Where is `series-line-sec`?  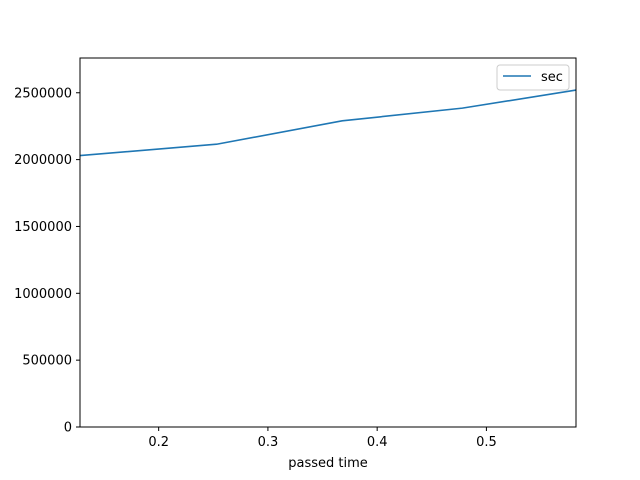
series-line-sec is located at coordinates (328, 123).